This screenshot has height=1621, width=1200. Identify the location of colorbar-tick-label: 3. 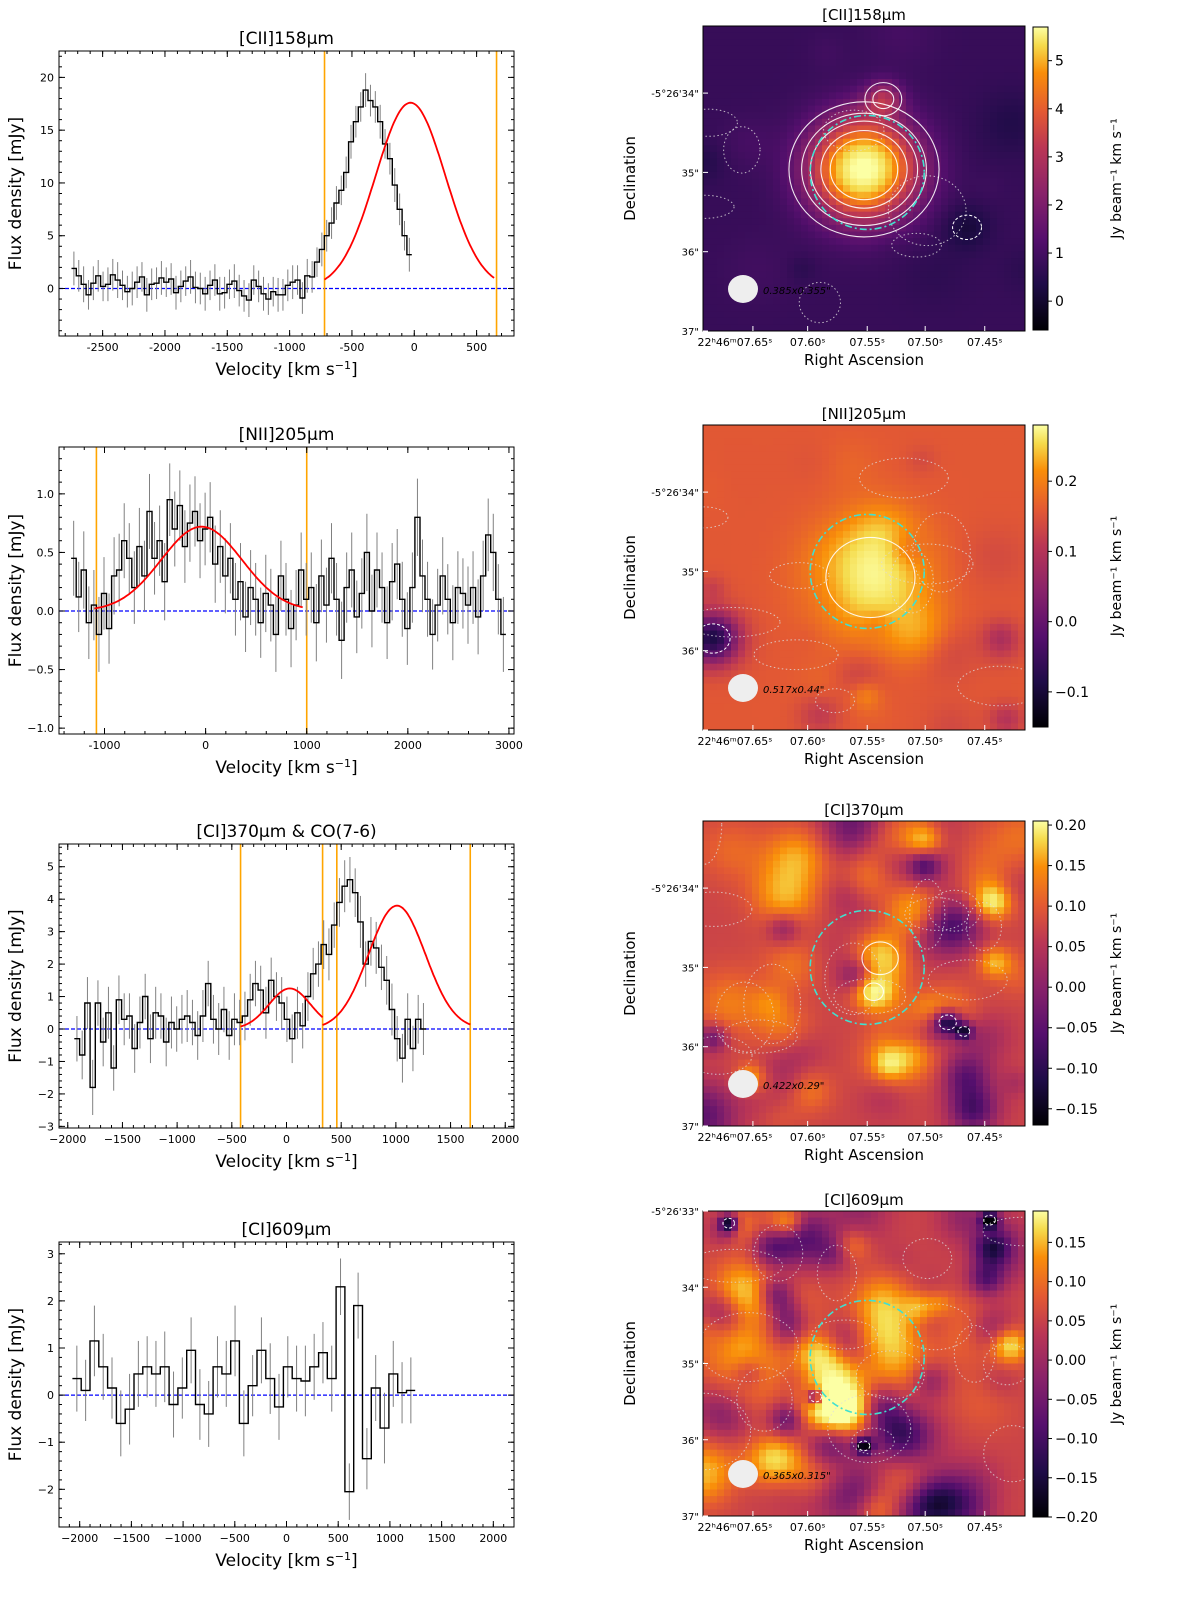
(1059, 158).